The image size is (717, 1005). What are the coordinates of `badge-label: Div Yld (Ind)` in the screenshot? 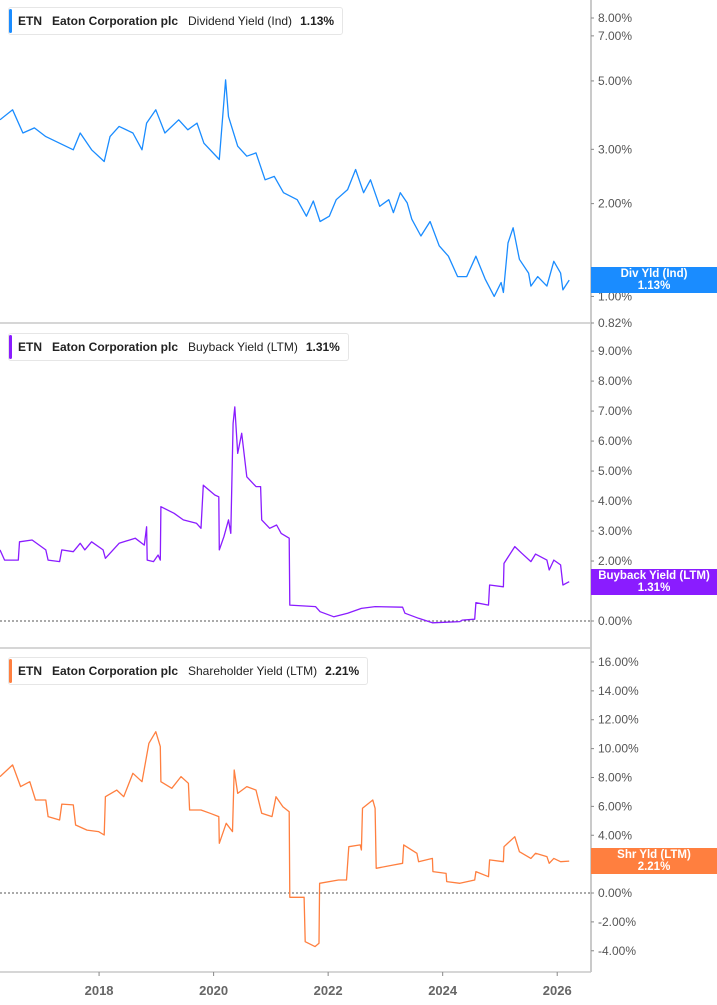 It's located at (654, 274).